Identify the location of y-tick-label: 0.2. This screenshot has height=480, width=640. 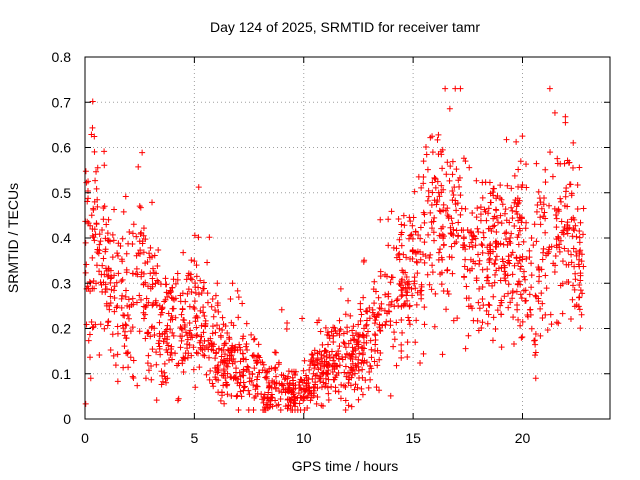
(62, 329).